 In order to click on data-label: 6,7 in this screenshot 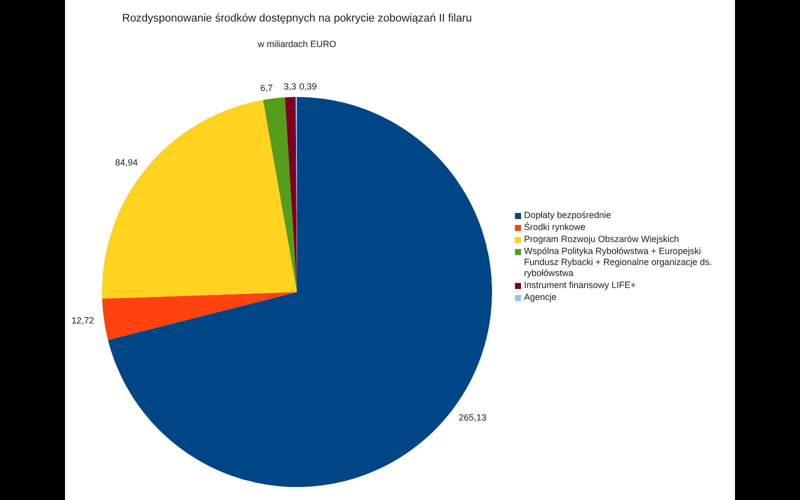, I will do `click(266, 87)`.